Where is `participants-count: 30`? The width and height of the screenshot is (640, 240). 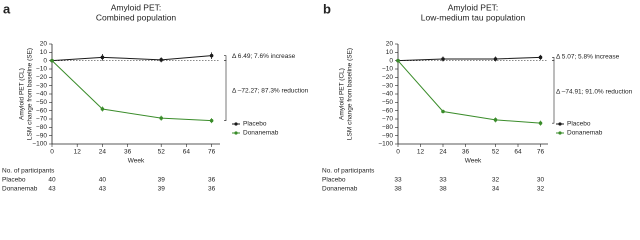 participants-count: 30 is located at coordinates (541, 180).